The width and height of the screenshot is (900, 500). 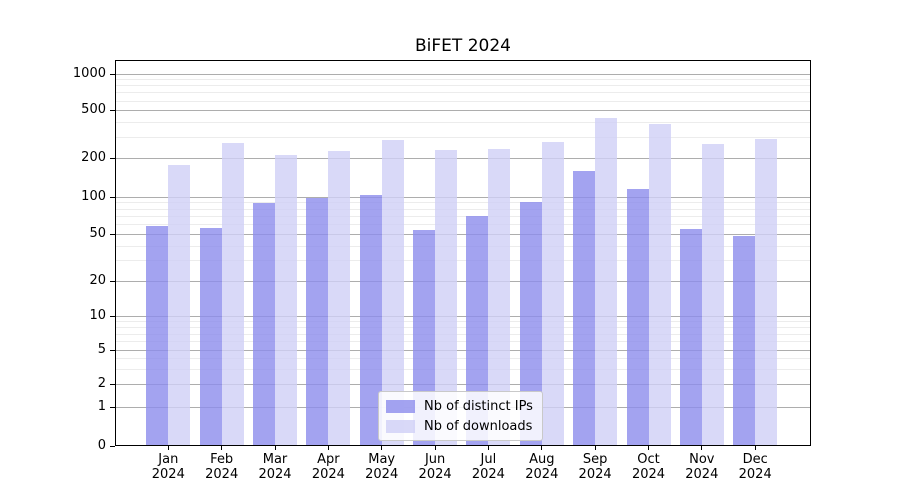 I want to click on x-axis-tick-label: Feb 2024, so click(x=222, y=467).